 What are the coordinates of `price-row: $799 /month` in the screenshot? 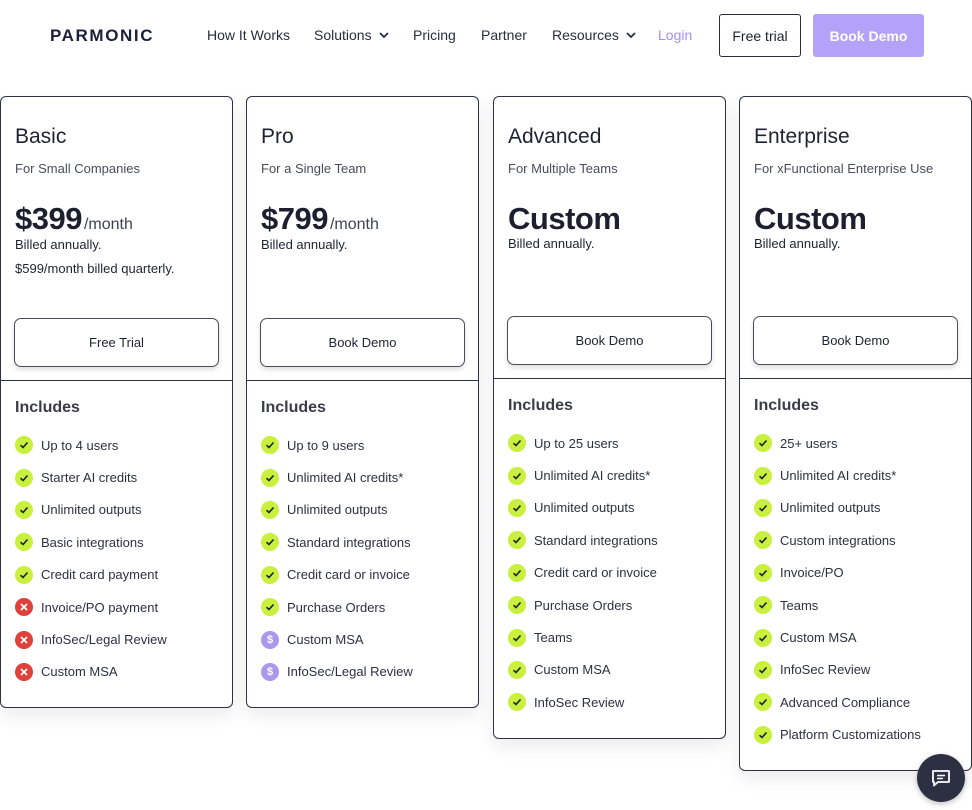 It's located at (320, 219).